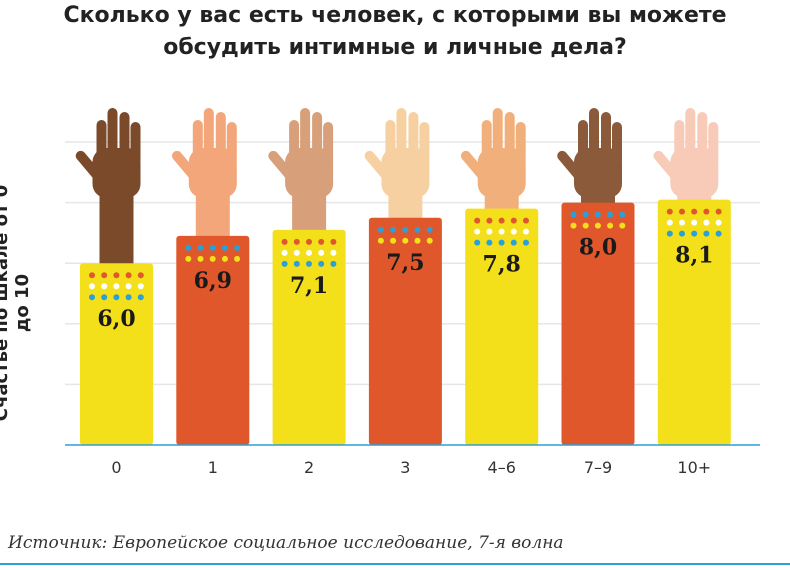 This screenshot has width=790, height=570. Describe the element at coordinates (116, 228) in the screenshot. I see `forearm` at that location.